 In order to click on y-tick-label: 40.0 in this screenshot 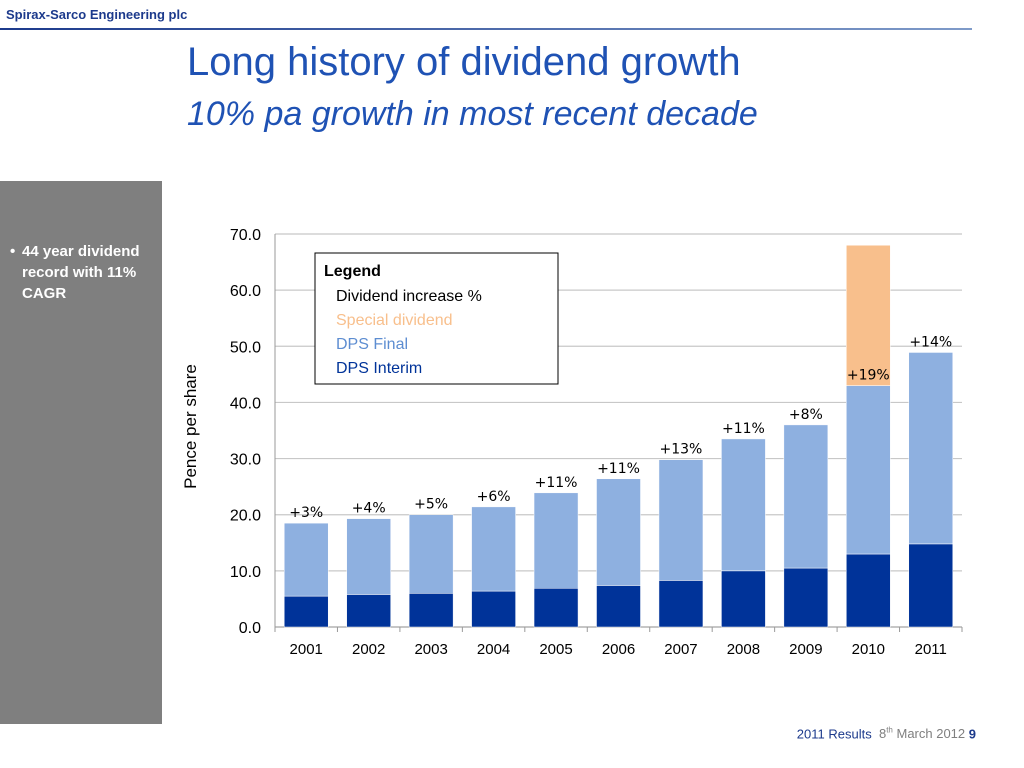, I will do `click(245, 403)`.